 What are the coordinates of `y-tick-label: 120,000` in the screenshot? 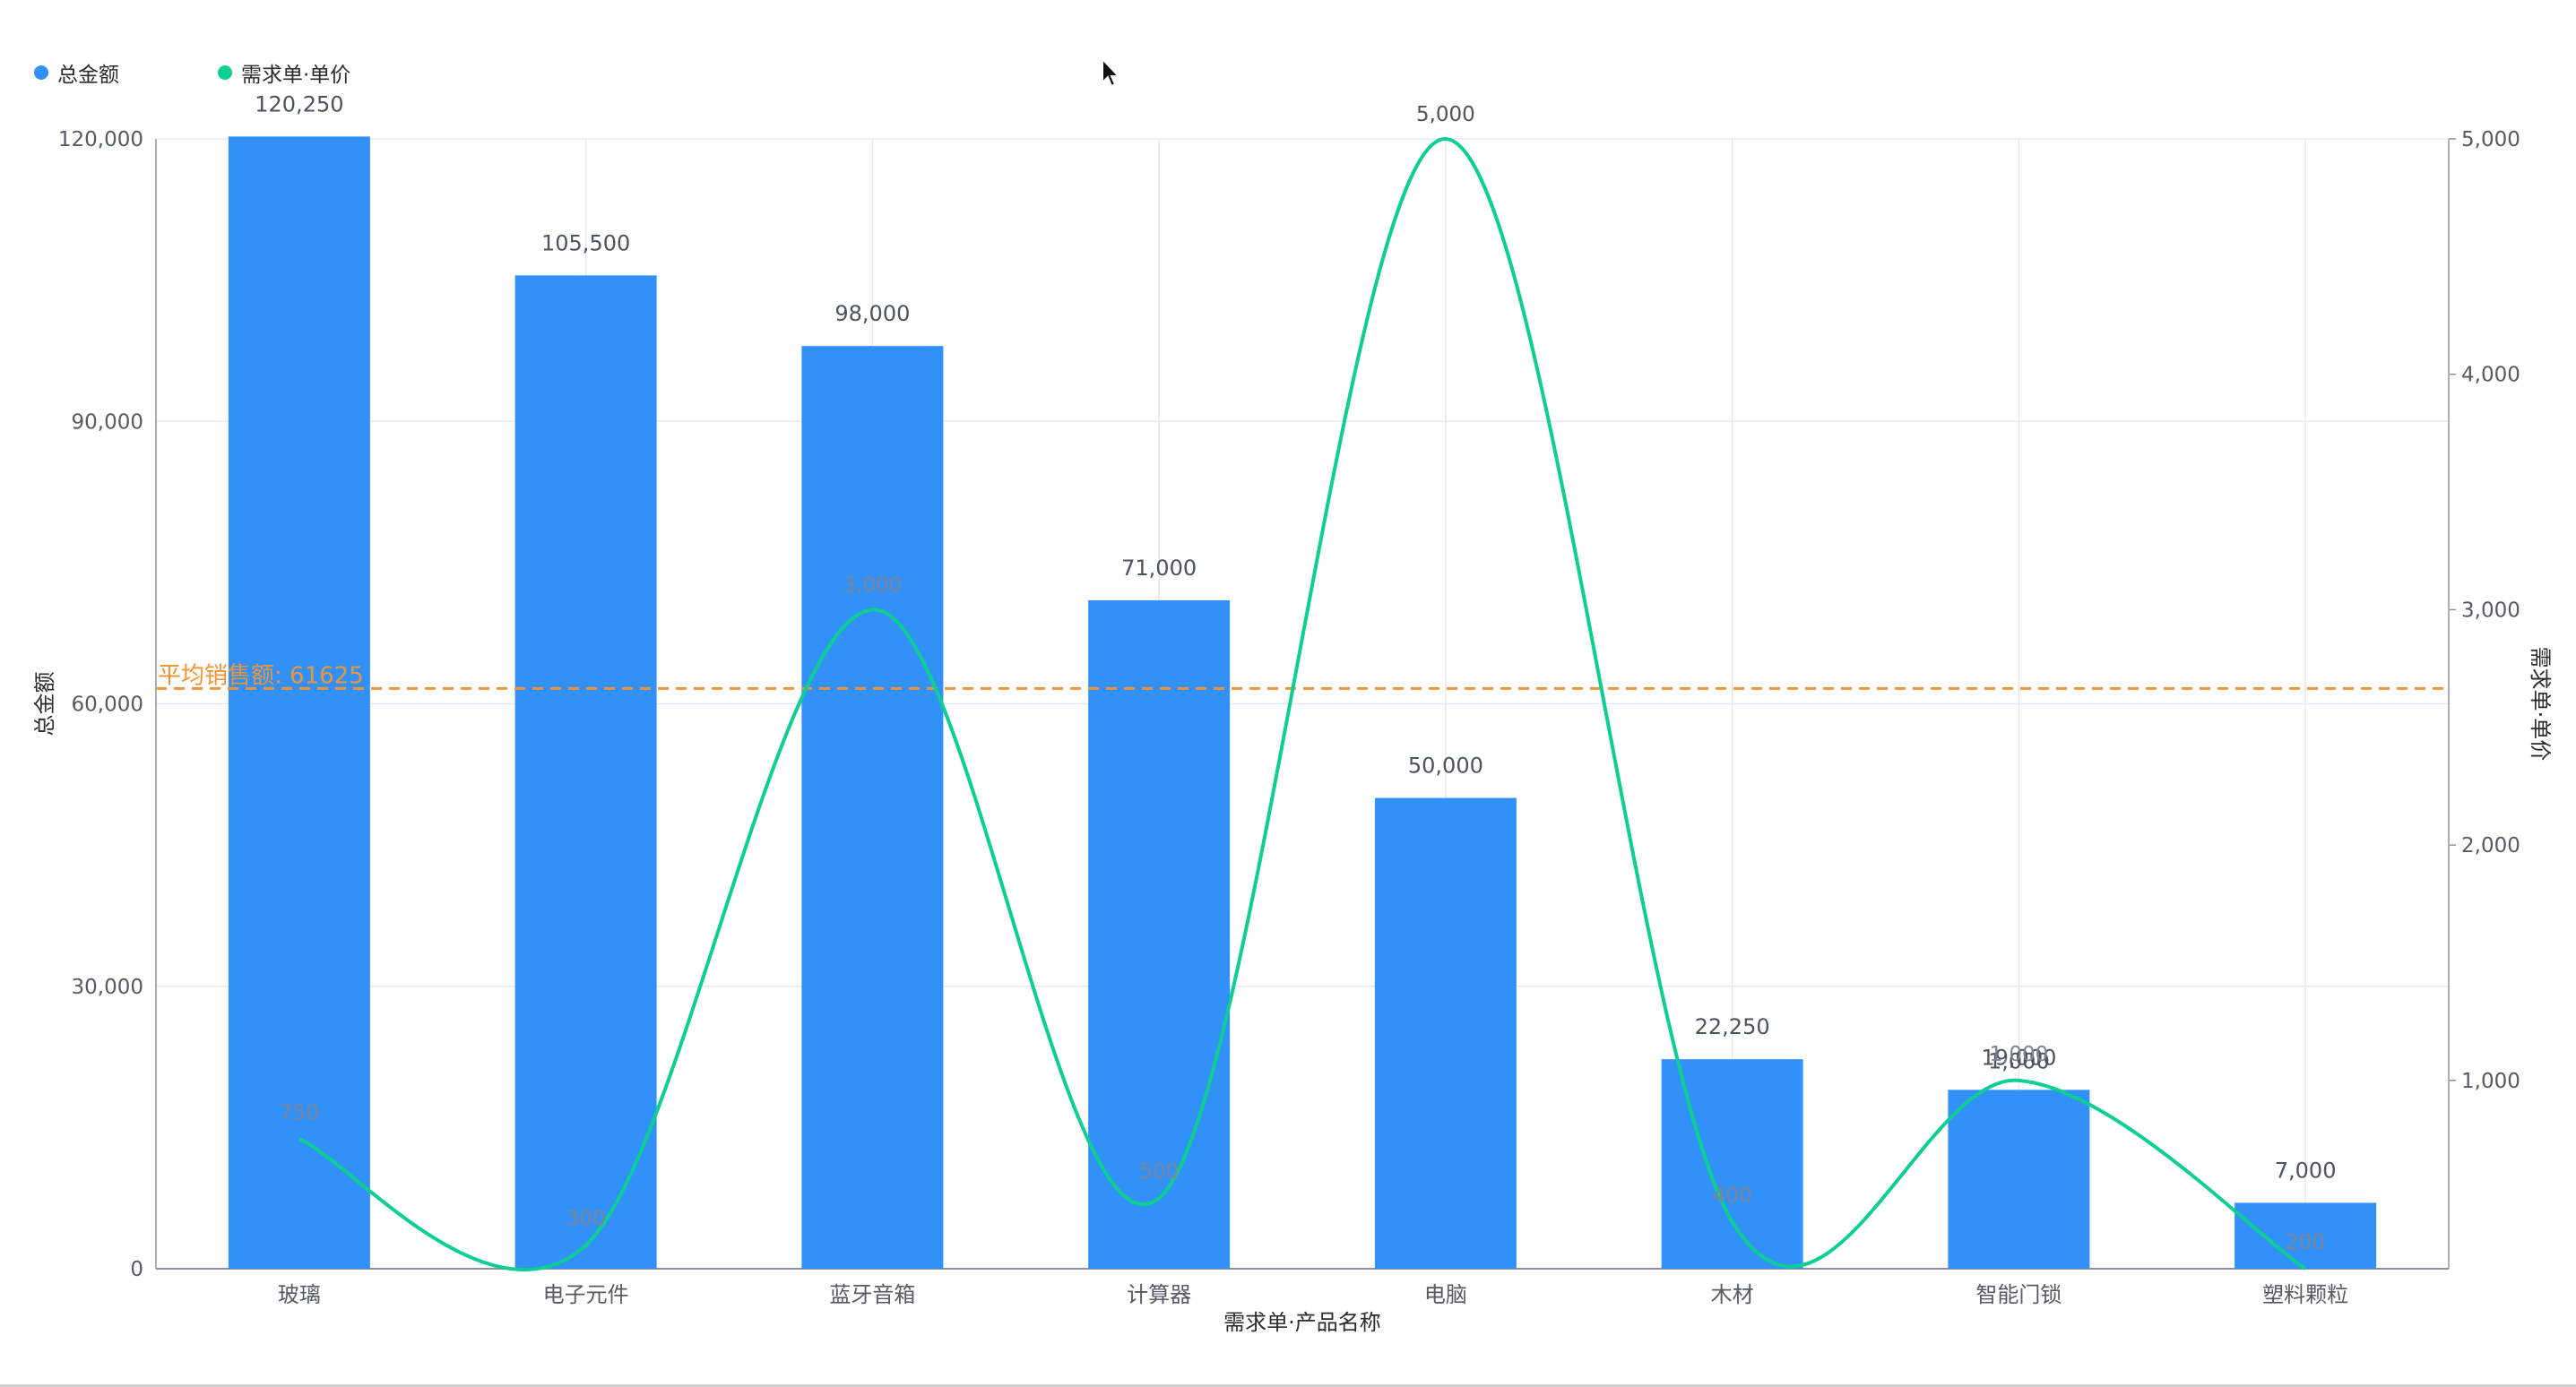 It's located at (100, 139).